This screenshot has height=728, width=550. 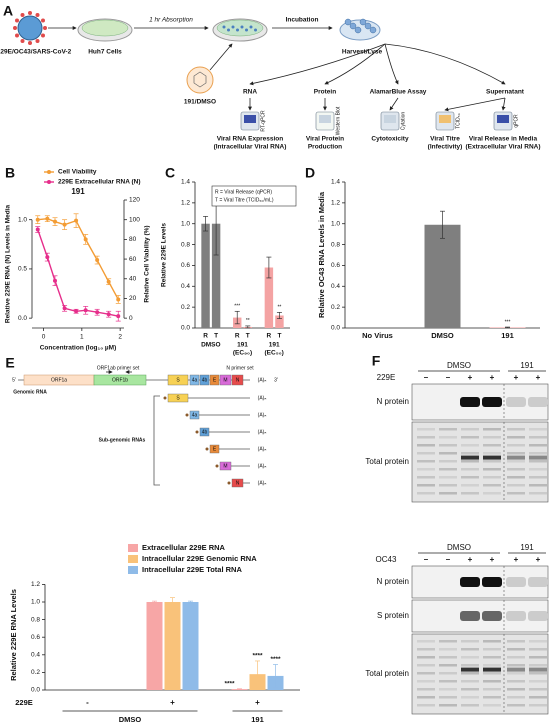 What do you see at coordinates (248, 321) in the screenshot?
I see `significance: **` at bounding box center [248, 321].